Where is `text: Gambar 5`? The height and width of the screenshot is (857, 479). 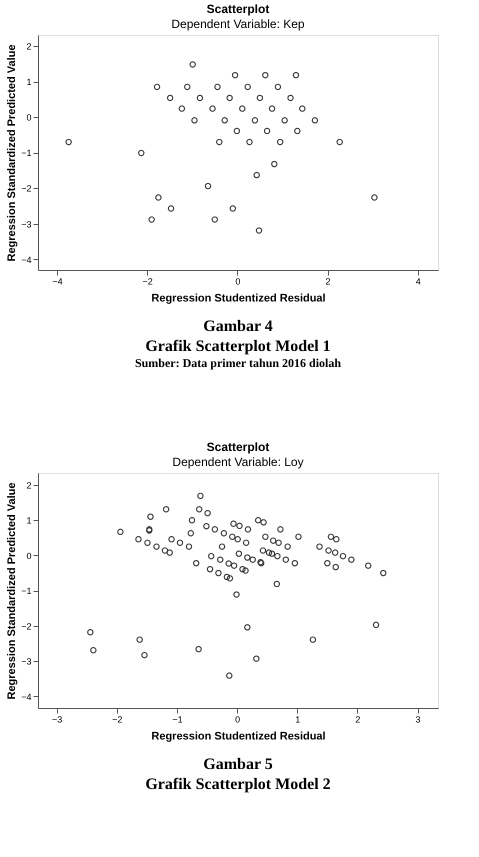
text: Gambar 5 is located at coordinates (238, 764).